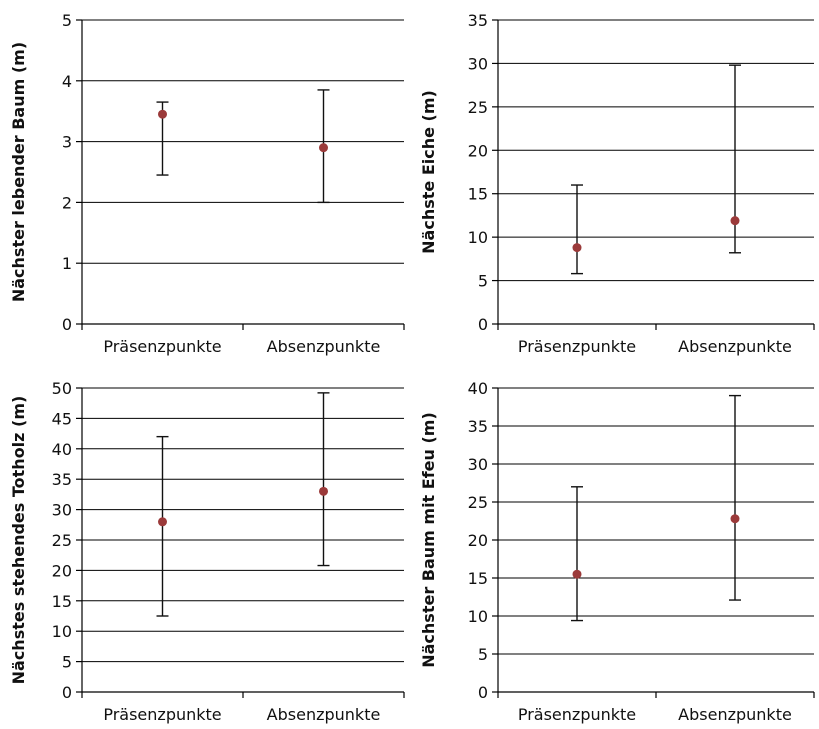  I want to click on y-axis-title: Nächstes stehendes Totholz (m), so click(18, 540).